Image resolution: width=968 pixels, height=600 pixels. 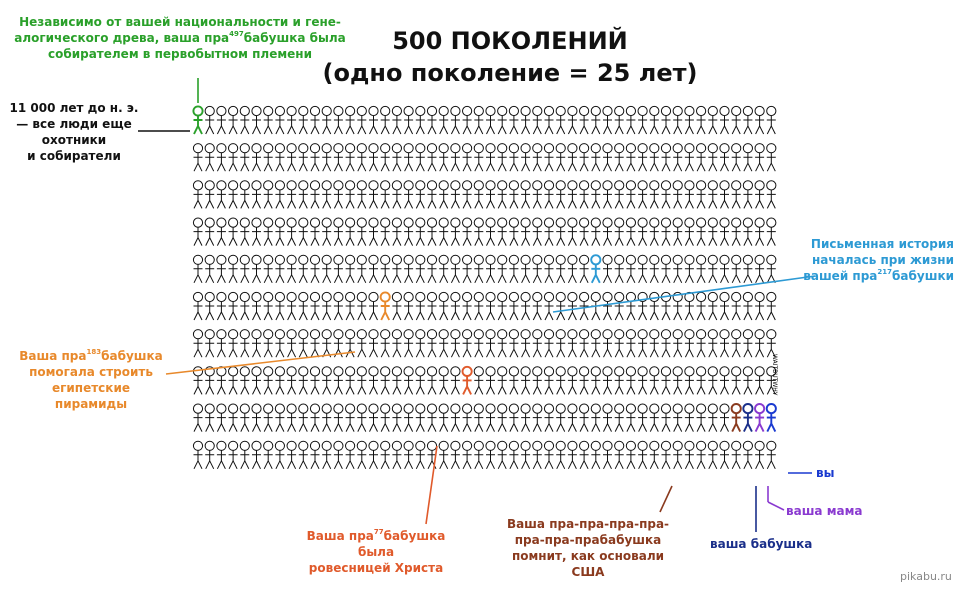 What do you see at coordinates (198, 120) in the screenshot?
I see `figure-gatherer` at bounding box center [198, 120].